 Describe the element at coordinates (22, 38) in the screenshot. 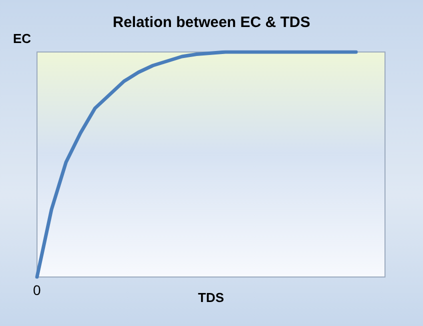

I see `y-axis-title: EC` at that location.